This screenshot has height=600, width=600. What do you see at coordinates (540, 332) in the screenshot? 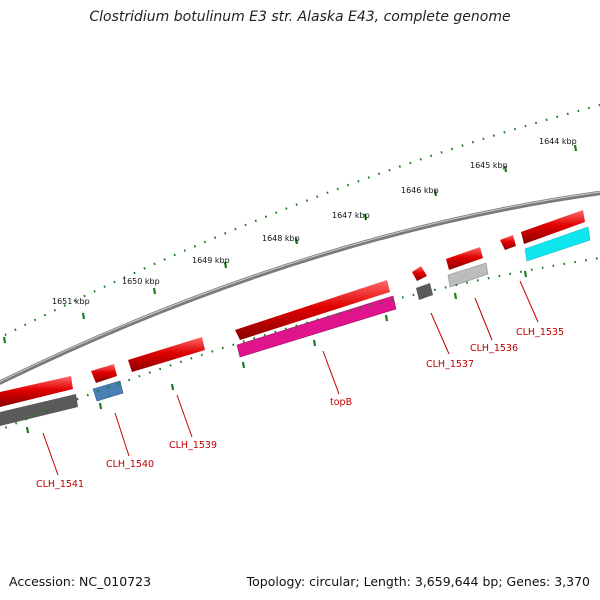
I see `gene-label-clh1535: CLH_1535` at bounding box center [540, 332].